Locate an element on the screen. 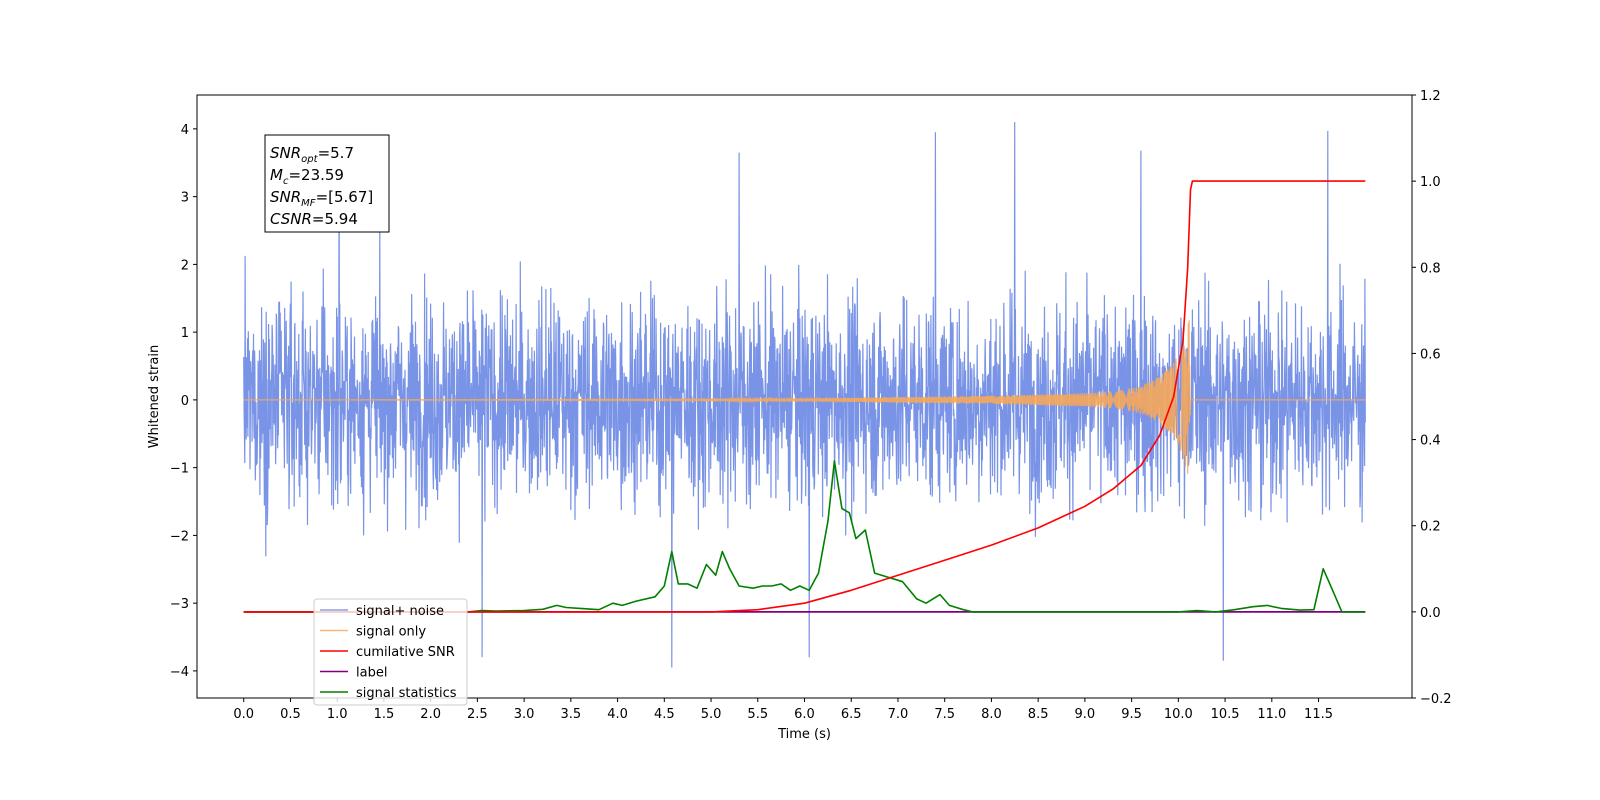 This screenshot has height=800, width=1600. y-axis-label: Whitened strain is located at coordinates (154, 396).